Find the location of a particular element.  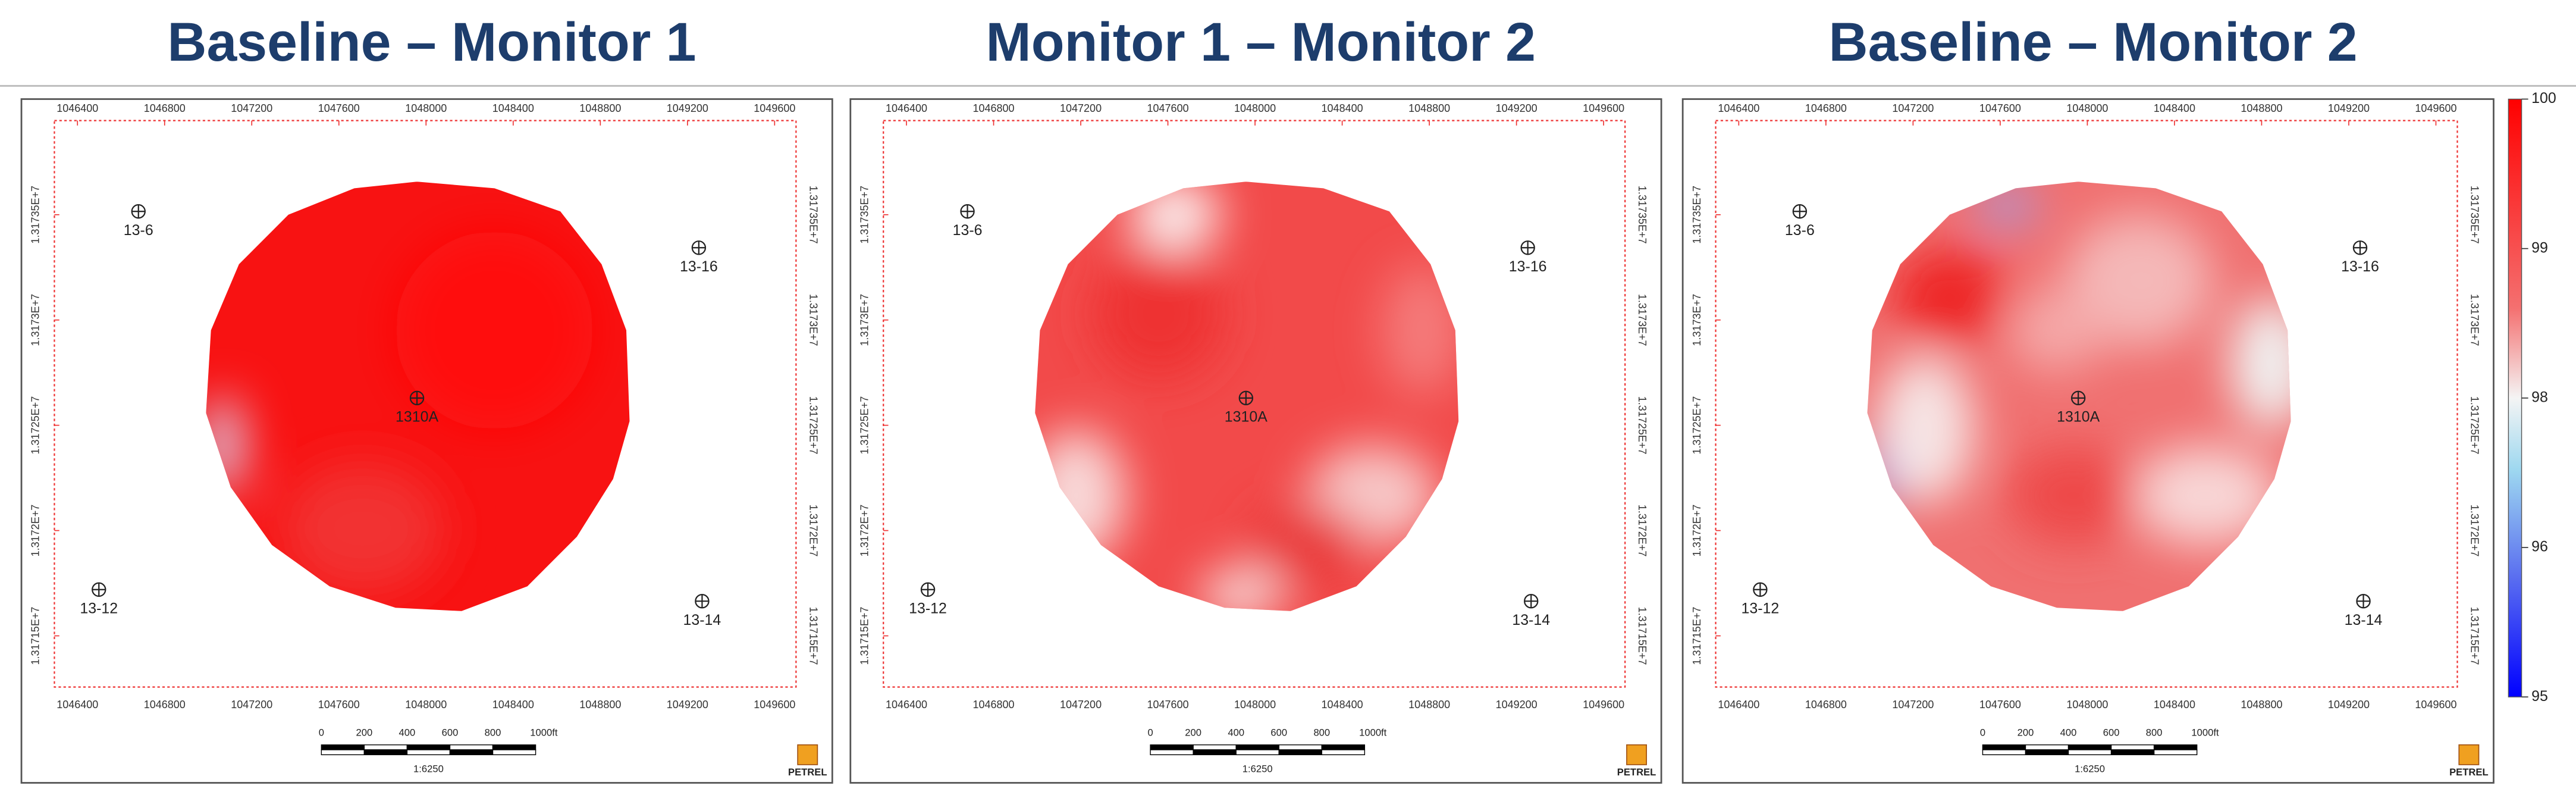

x-tick-label: 1046400 is located at coordinates (906, 705).